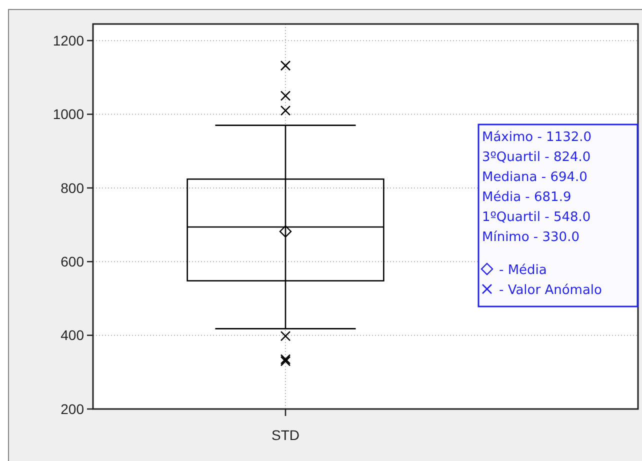 The width and height of the screenshot is (642, 461). I want to click on annotation: Média - 681.9, so click(527, 197).